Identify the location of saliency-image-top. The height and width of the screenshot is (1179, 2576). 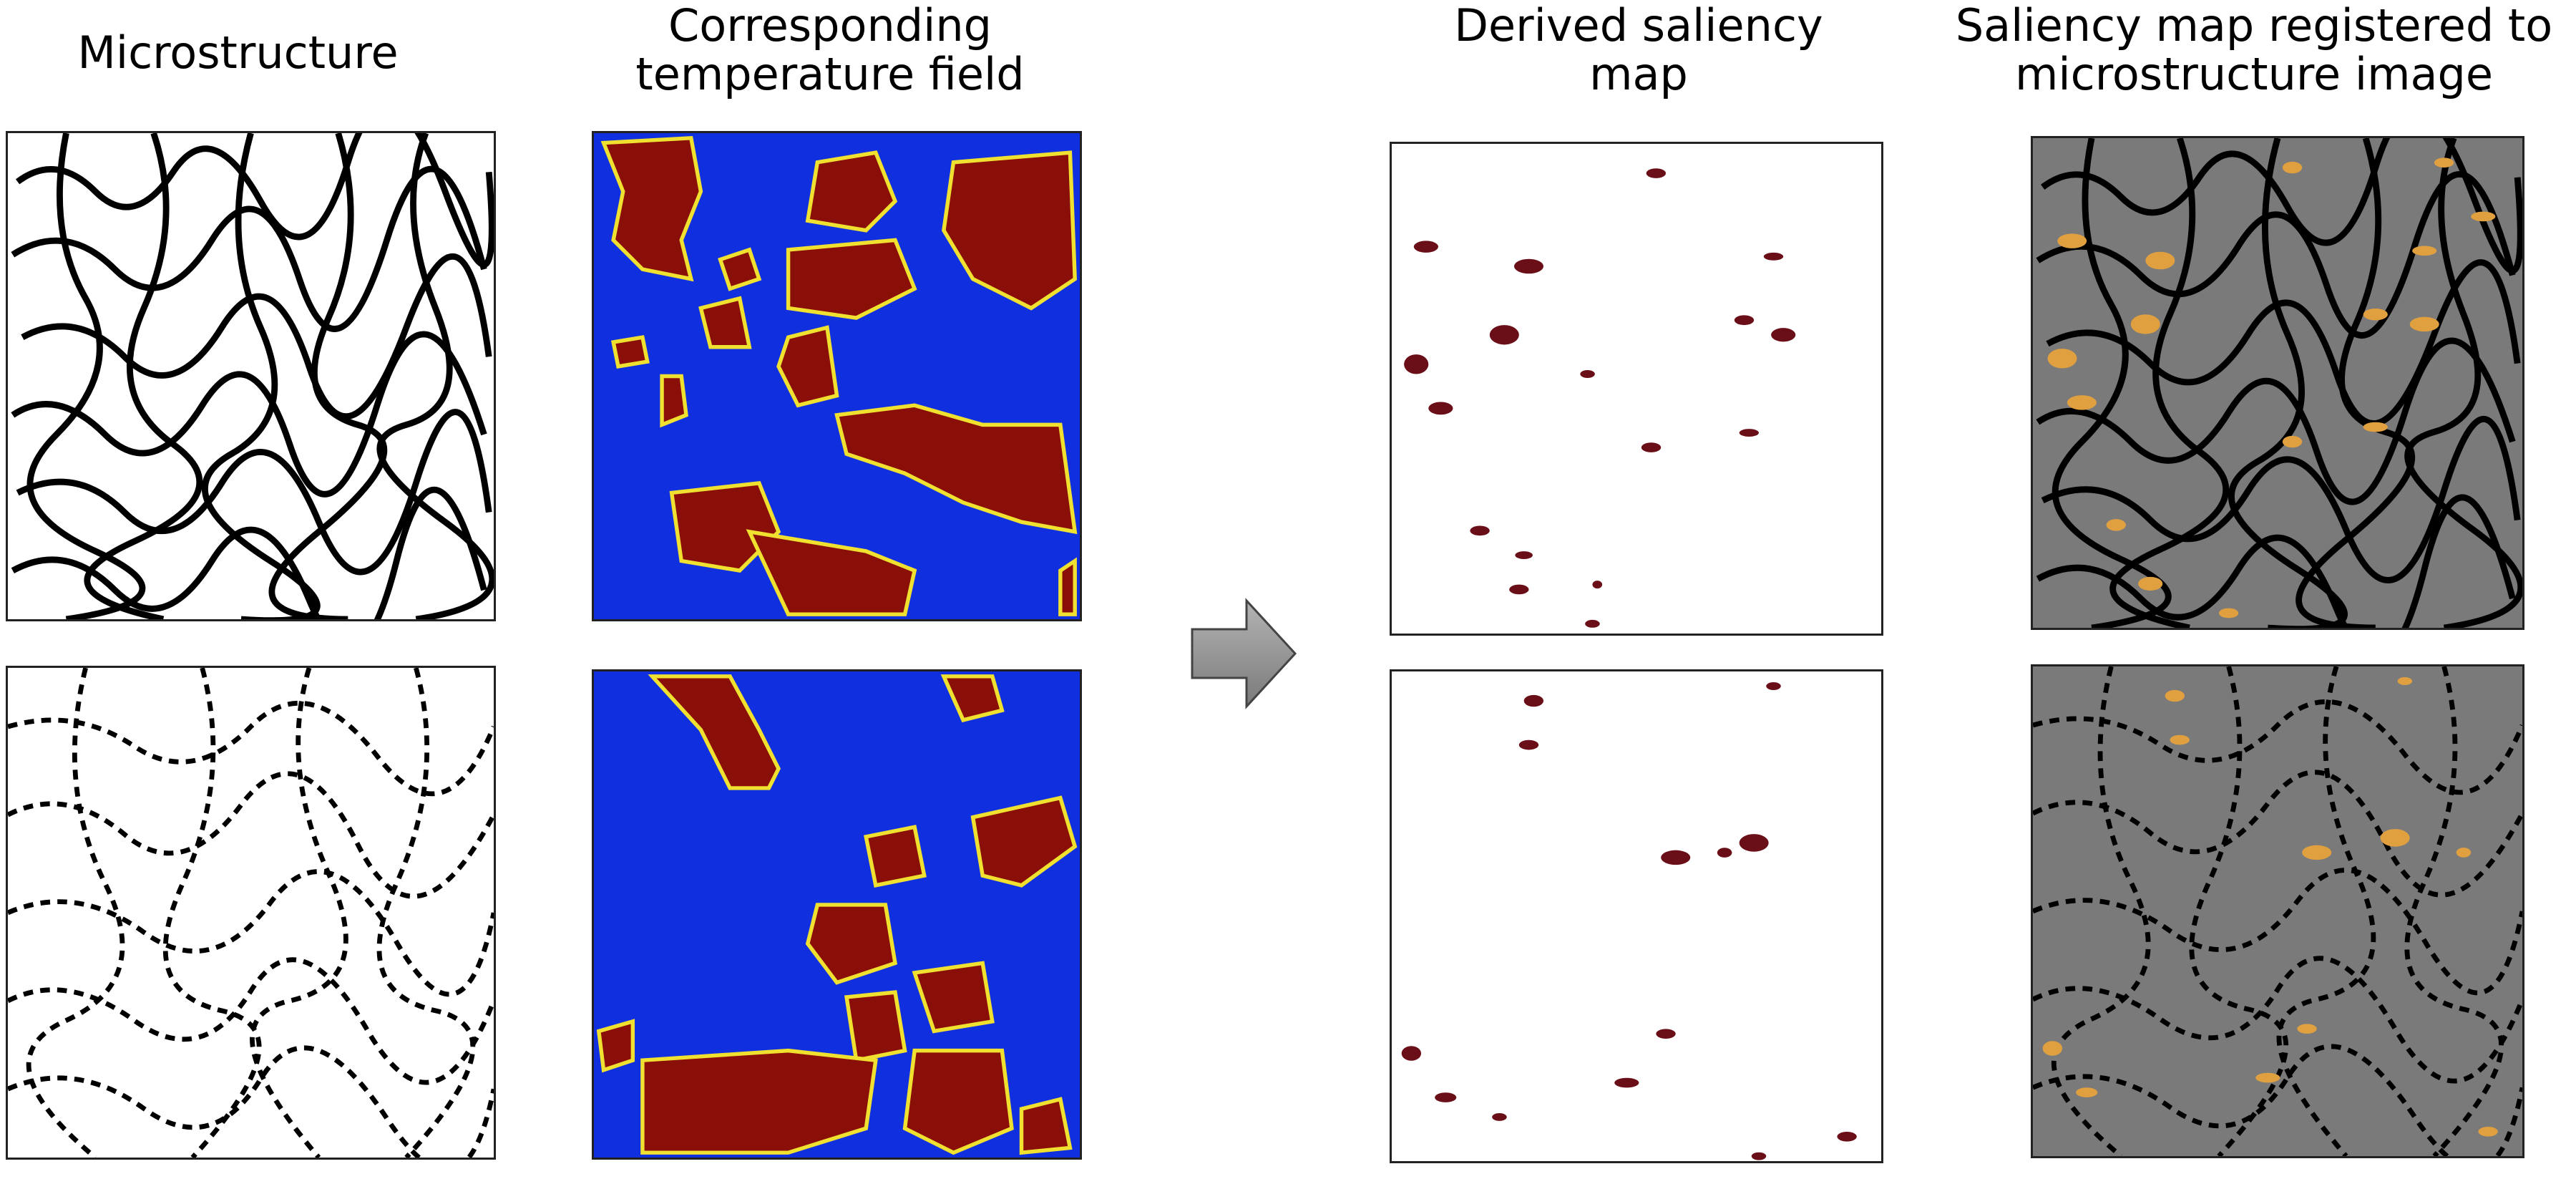
(1636, 389).